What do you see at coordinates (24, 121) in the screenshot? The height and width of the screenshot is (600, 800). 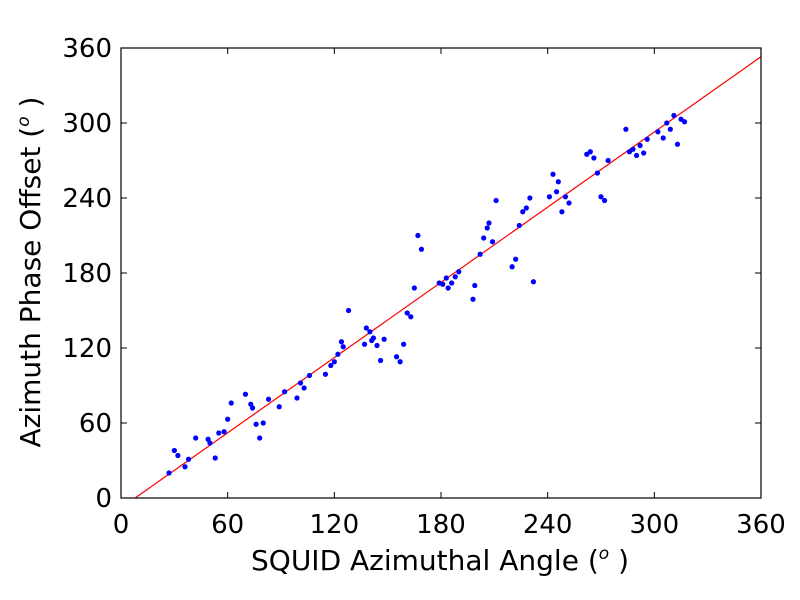 I see `y-axis-unit-degree: o` at bounding box center [24, 121].